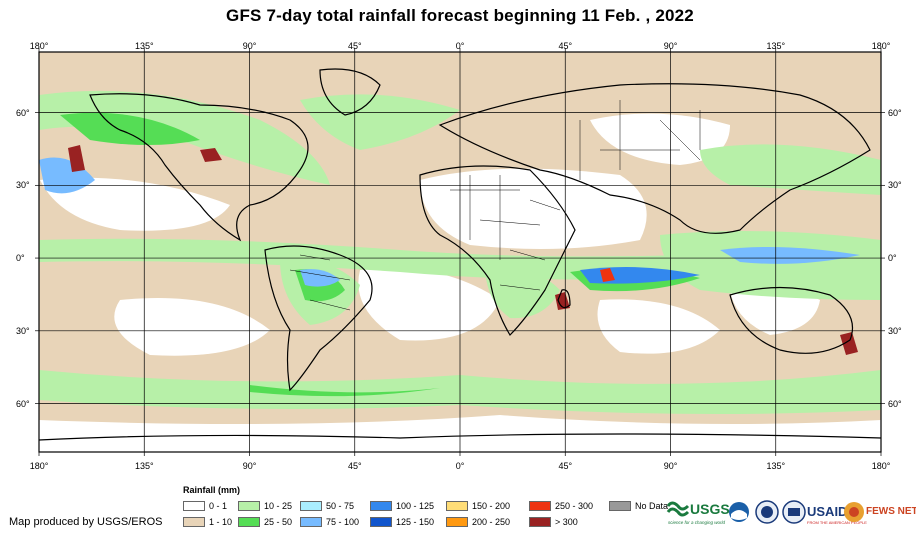 The image size is (920, 539). Describe the element at coordinates (199, 167) in the screenshot. I see `coast-north-america` at that location.